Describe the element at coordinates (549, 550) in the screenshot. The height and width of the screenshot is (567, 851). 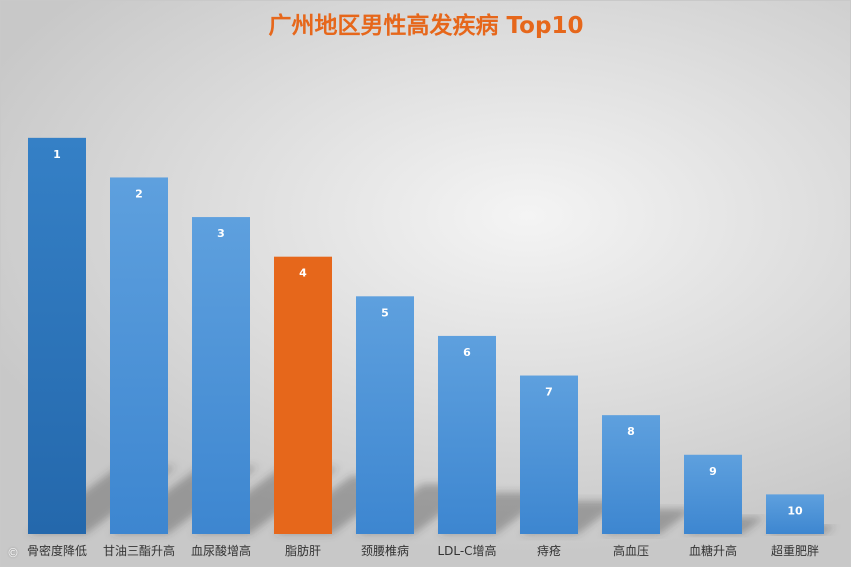
I see `x-tick-label: 痔疮` at that location.